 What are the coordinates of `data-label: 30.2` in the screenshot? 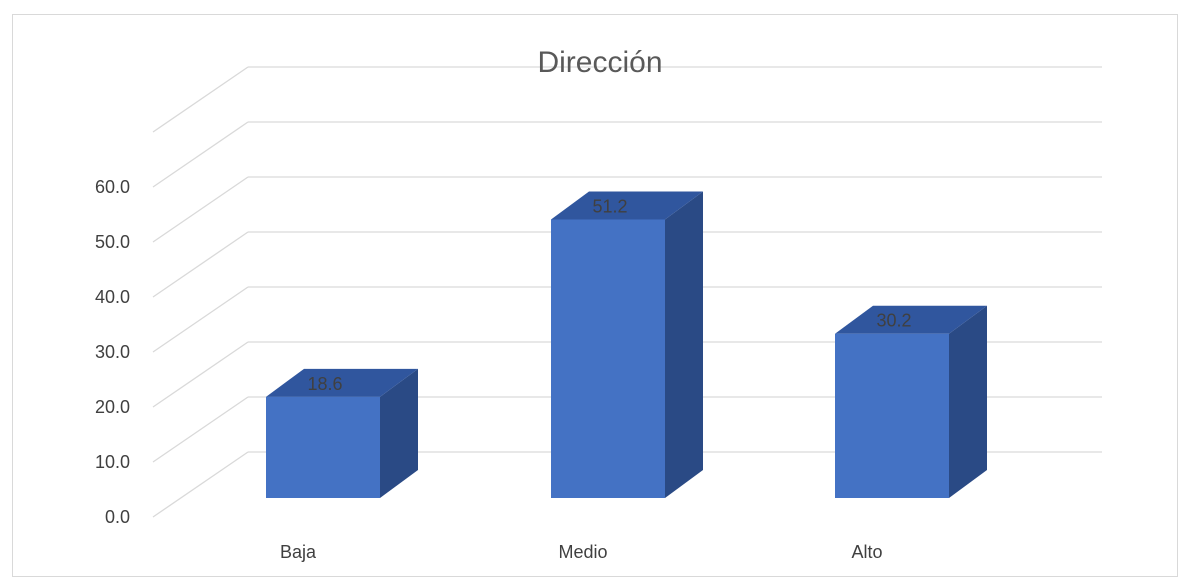 It's located at (893, 321).